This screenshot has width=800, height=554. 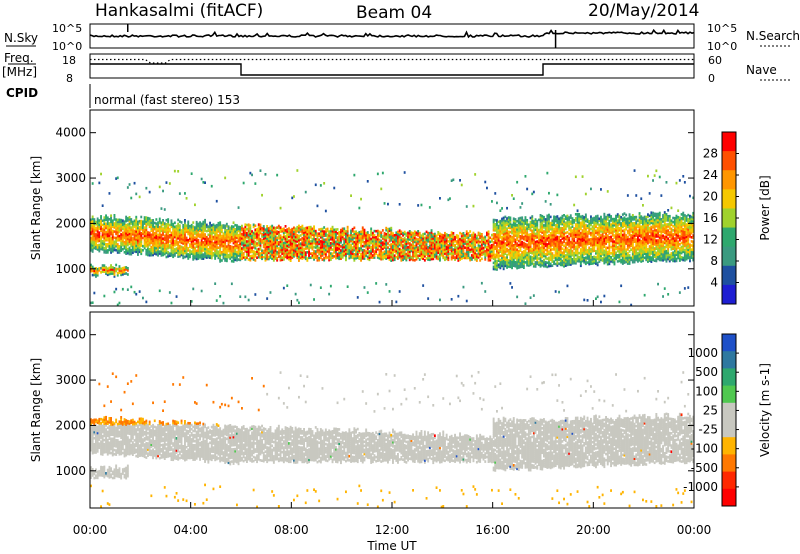 I want to click on date-title: 20/May/2014, so click(x=644, y=11).